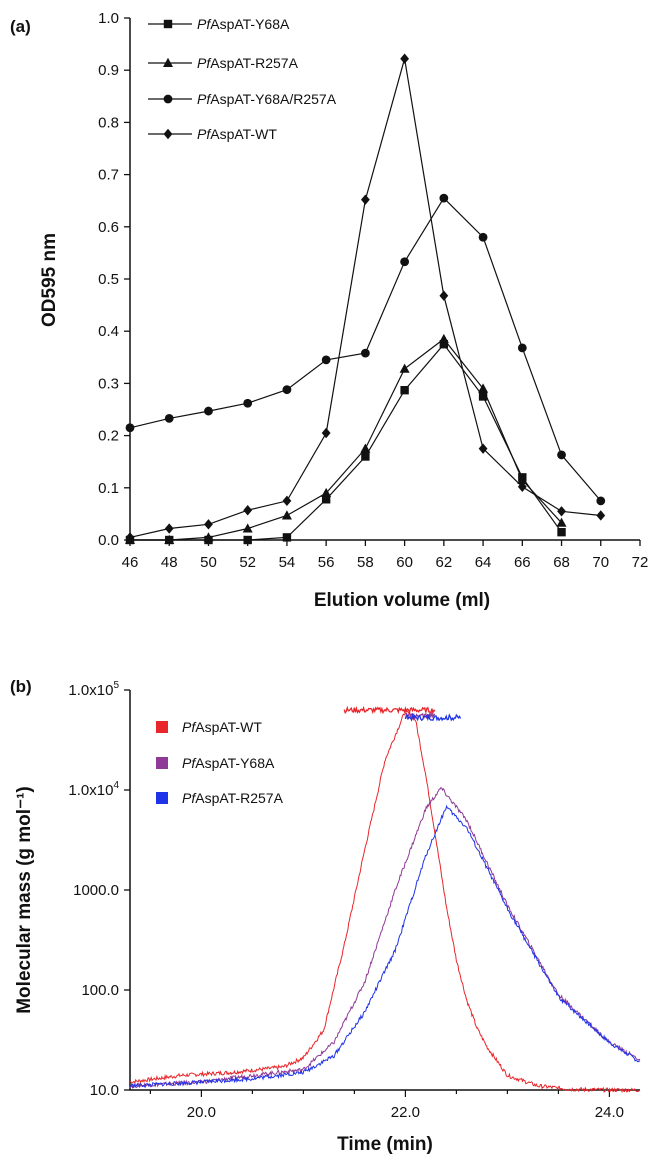 Image resolution: width=651 pixels, height=1162 pixels. Describe the element at coordinates (108, 383) in the screenshot. I see `panel-a-y-tick-label: 0.3` at that location.